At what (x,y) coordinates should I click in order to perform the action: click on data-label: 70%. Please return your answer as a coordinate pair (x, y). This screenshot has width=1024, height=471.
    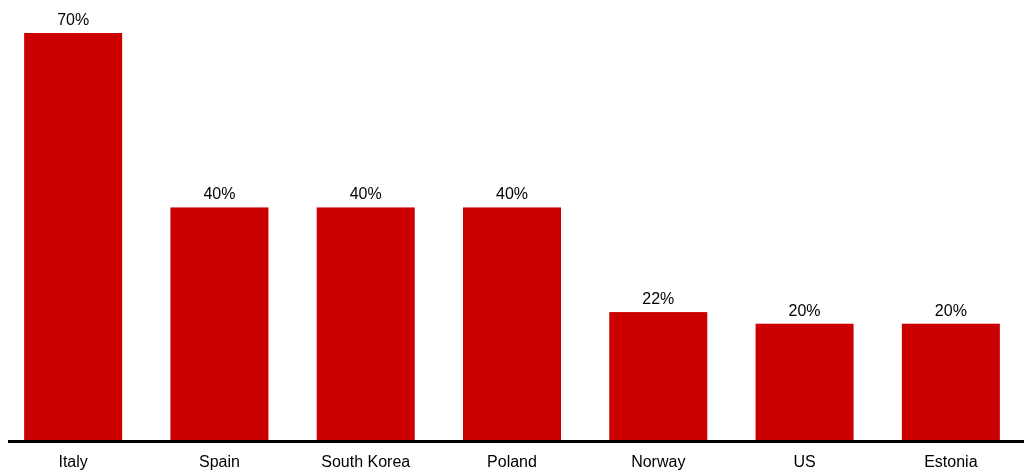
    Looking at the image, I should click on (73, 19).